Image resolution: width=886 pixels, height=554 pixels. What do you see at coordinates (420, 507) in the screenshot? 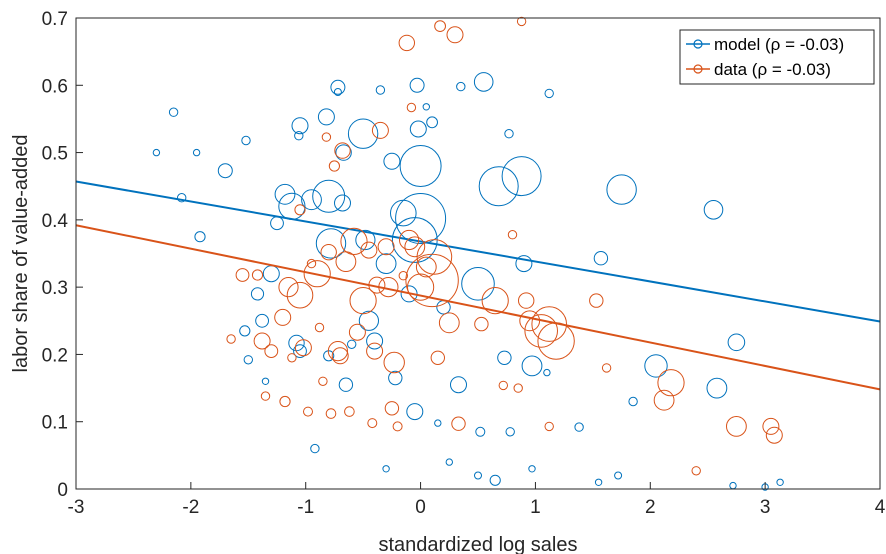
I see `x-tick-label: 0` at bounding box center [420, 507].